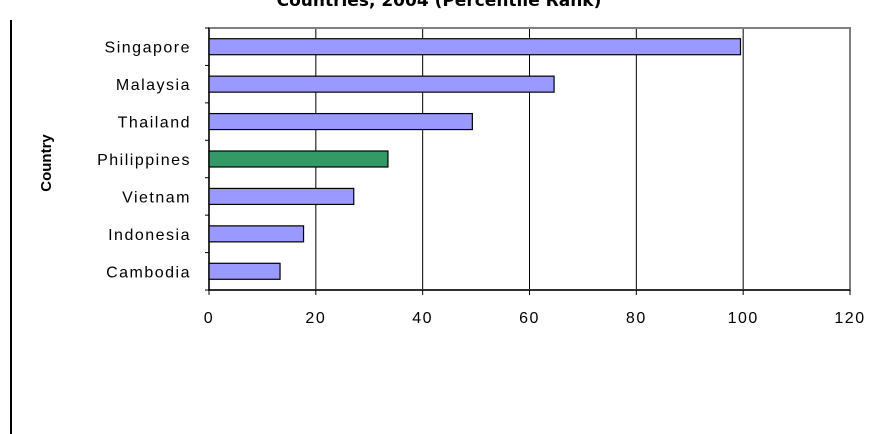 The width and height of the screenshot is (878, 434). I want to click on bar-cambodia, so click(244, 271).